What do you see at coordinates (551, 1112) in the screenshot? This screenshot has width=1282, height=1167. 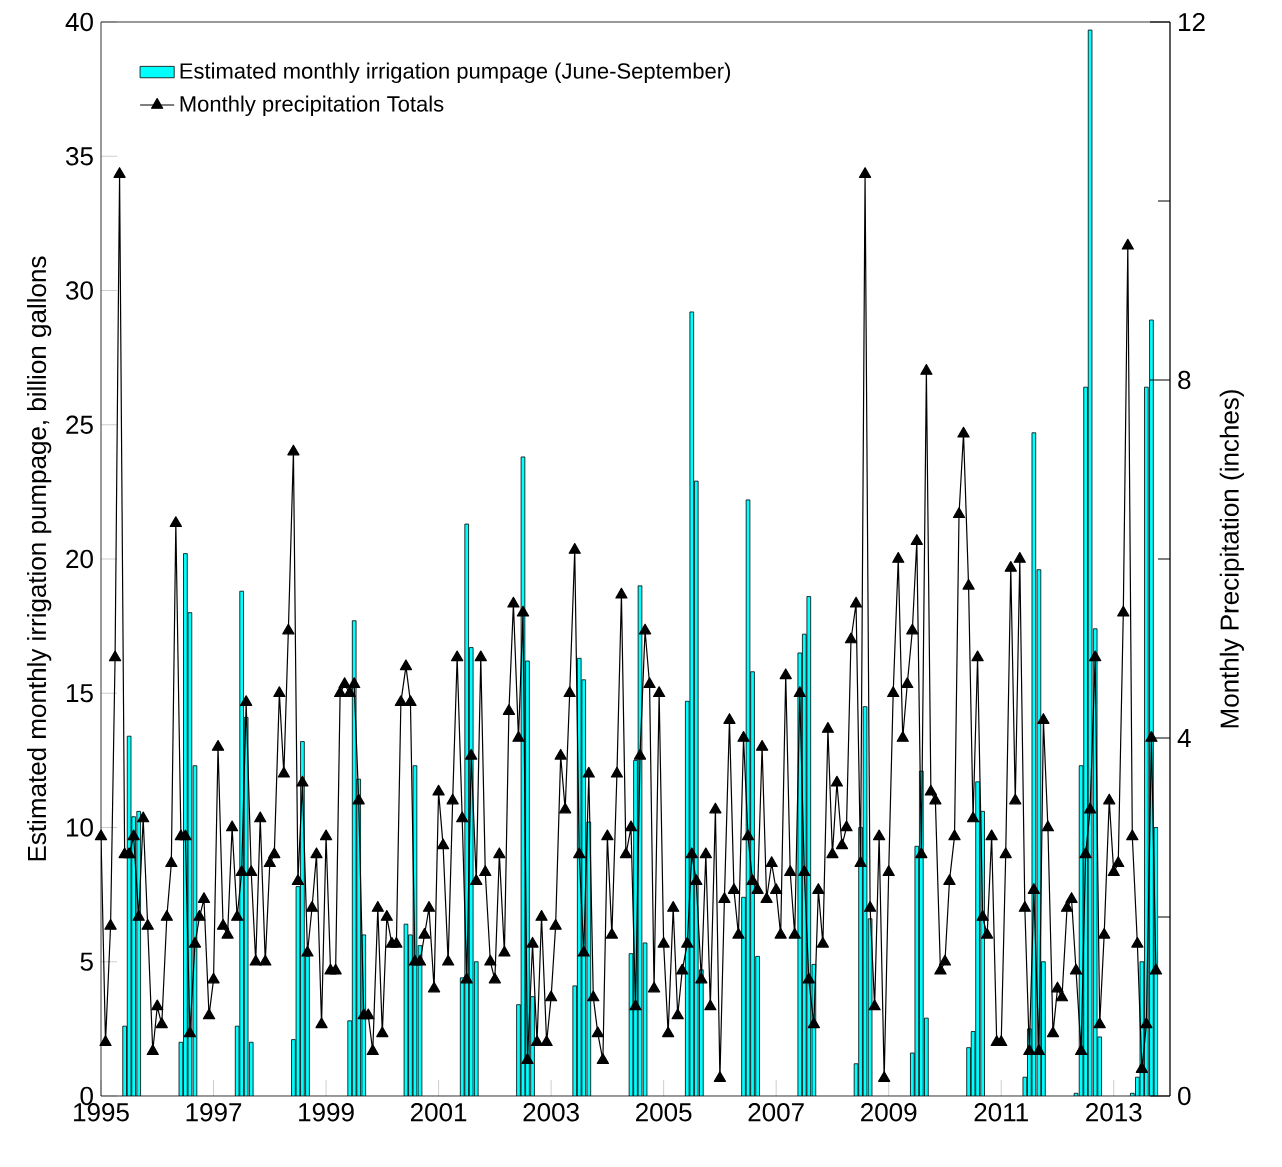 I see `x-tick-label: 2003` at bounding box center [551, 1112].